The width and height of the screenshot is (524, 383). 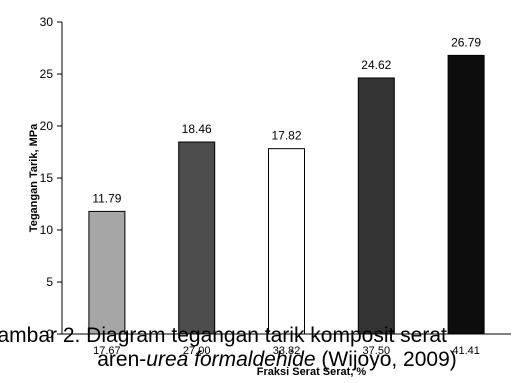 I want to click on y-tick-label: 25, so click(x=47, y=74).